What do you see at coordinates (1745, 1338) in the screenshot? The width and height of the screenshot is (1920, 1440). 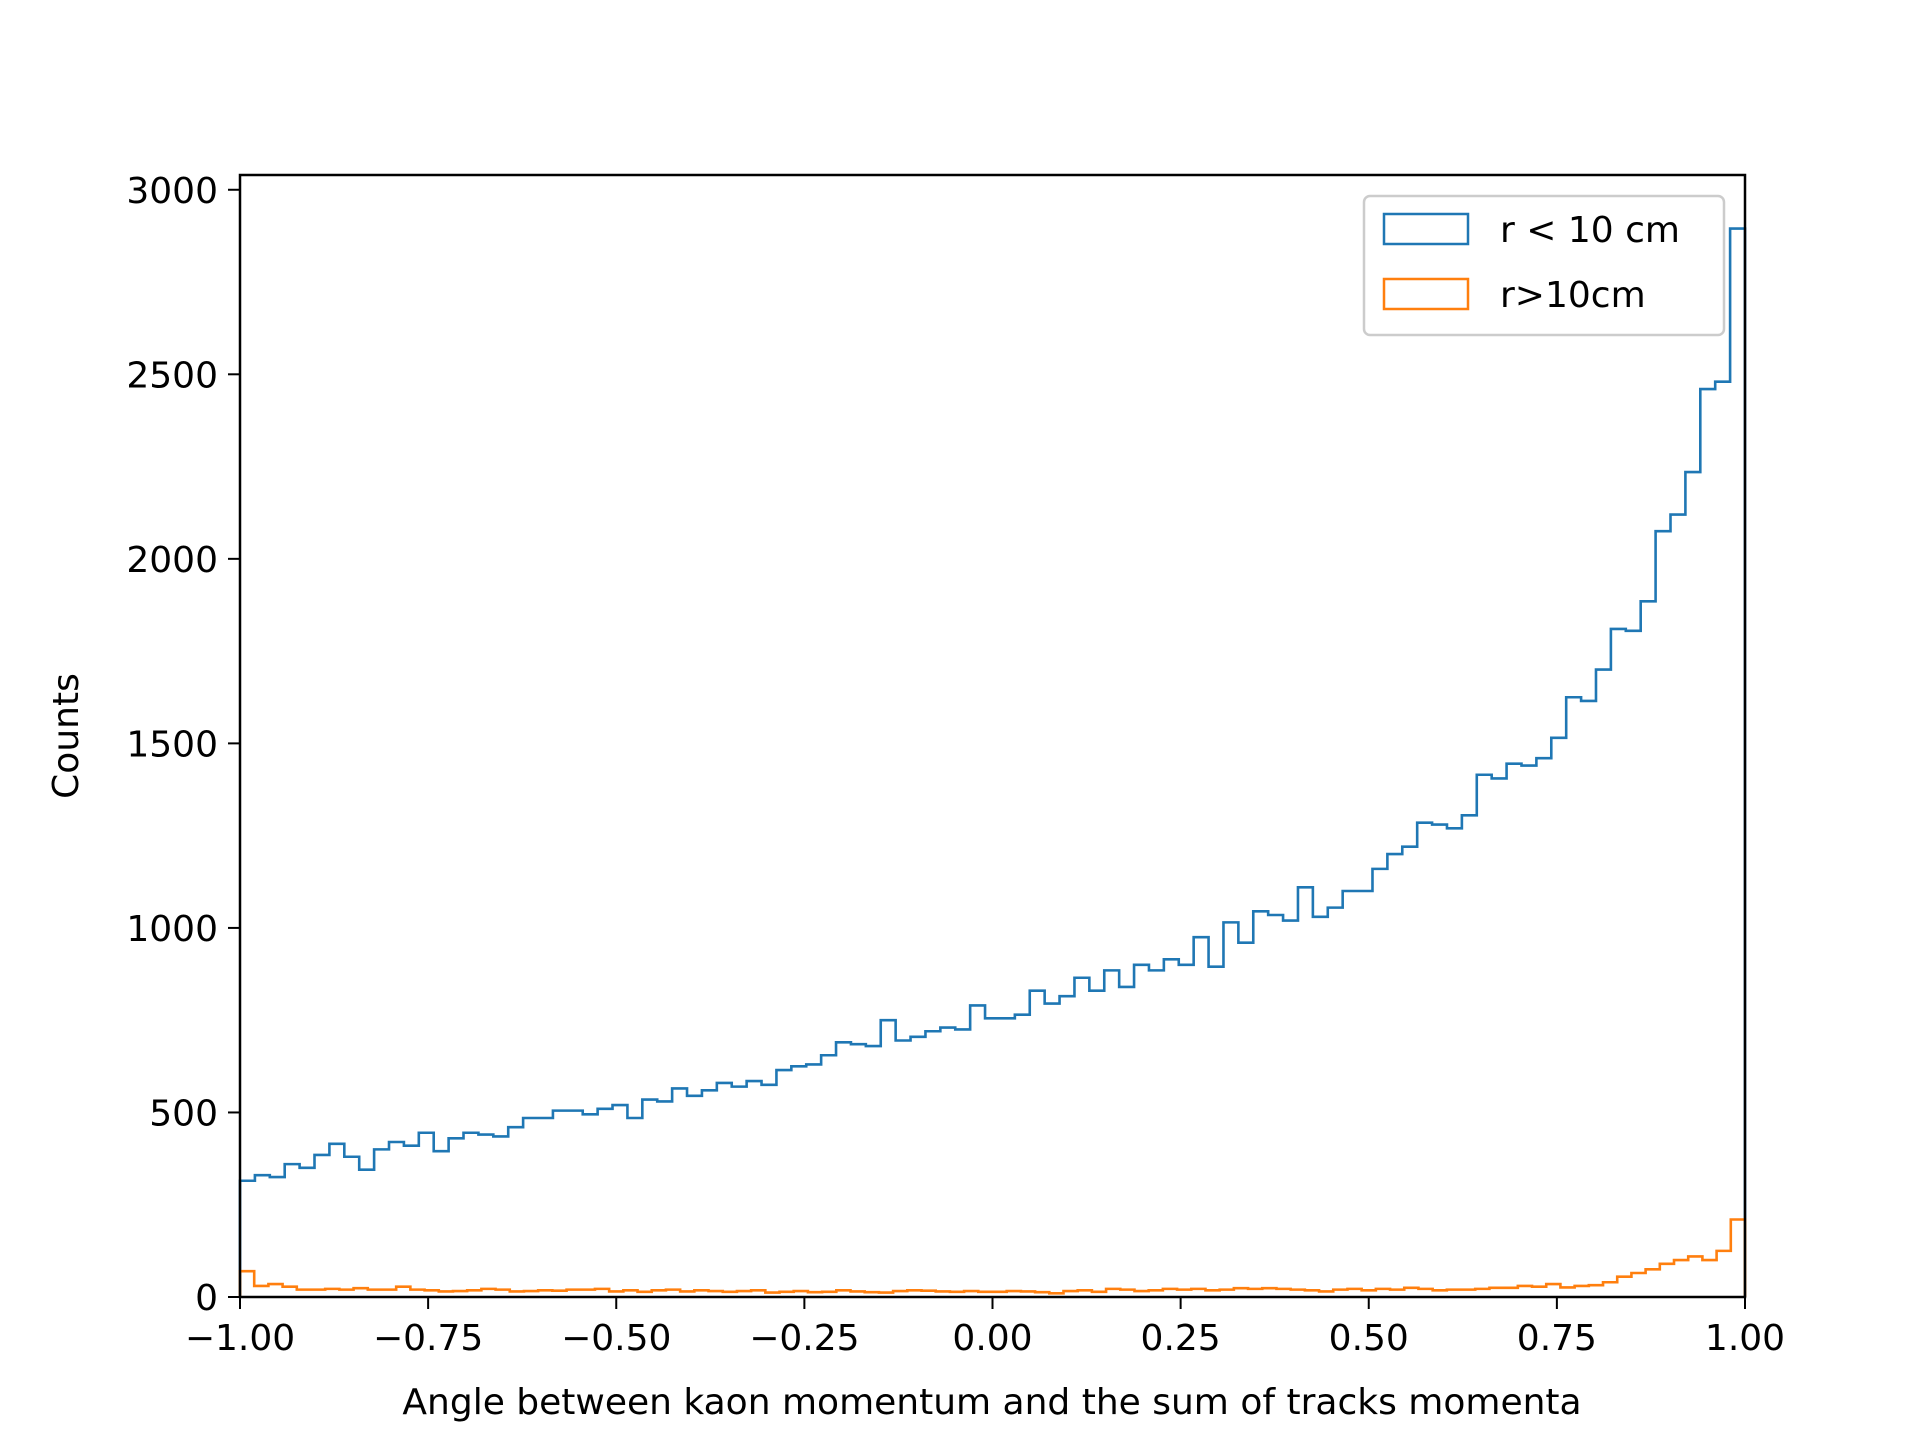 I see `x-tick-label: 1.00` at bounding box center [1745, 1338].